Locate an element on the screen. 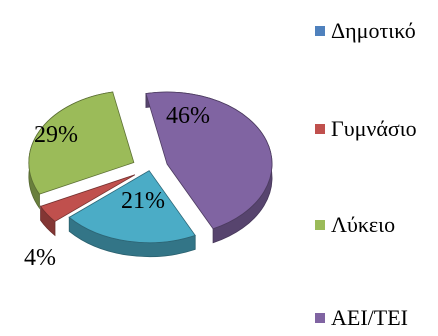  slice-label-gymnasio: 4% is located at coordinates (40, 258).